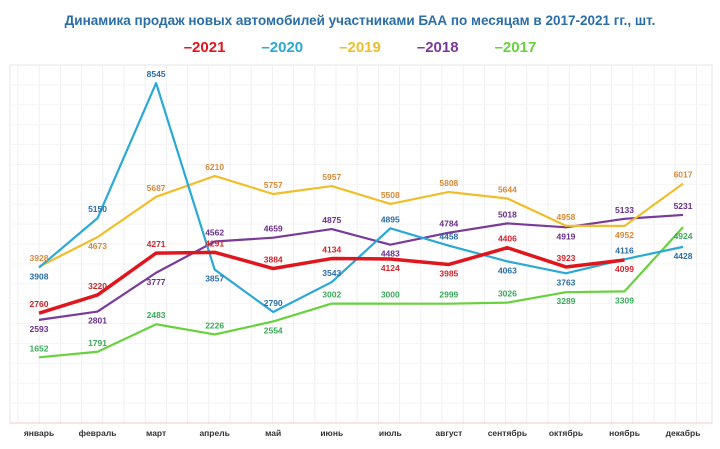 The height and width of the screenshot is (449, 720). Describe the element at coordinates (39, 329) in the screenshot. I see `data-label-2018: 2593` at that location.